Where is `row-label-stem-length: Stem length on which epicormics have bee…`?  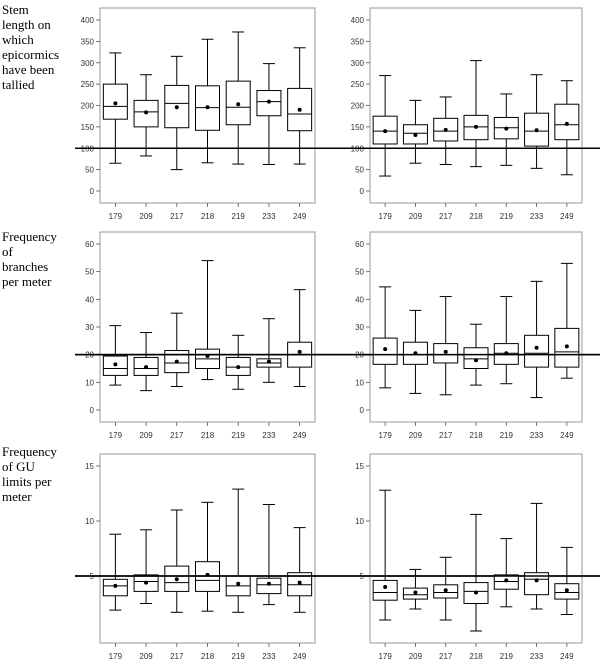
row-label-stem-length: Stem length on which epicormics have bee… is located at coordinates (30, 47).